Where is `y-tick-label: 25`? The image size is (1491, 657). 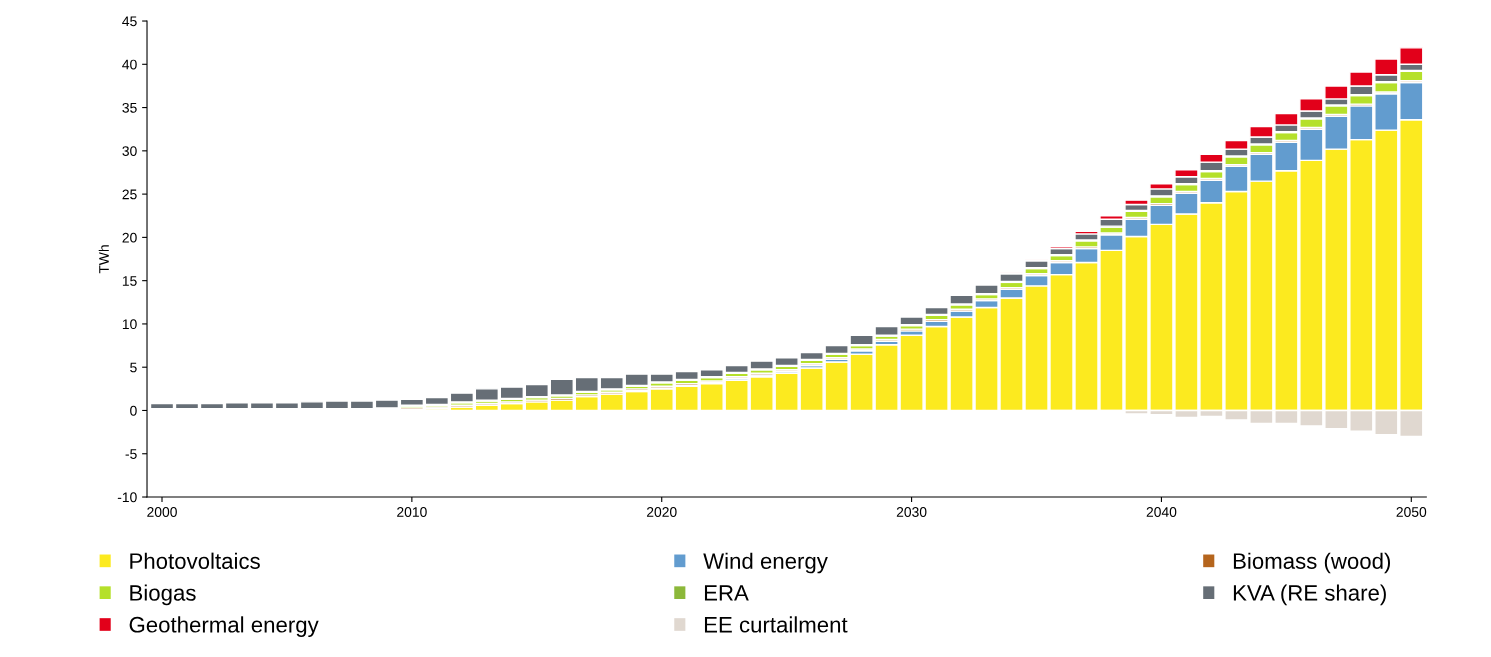 y-tick-label: 25 is located at coordinates (129, 194).